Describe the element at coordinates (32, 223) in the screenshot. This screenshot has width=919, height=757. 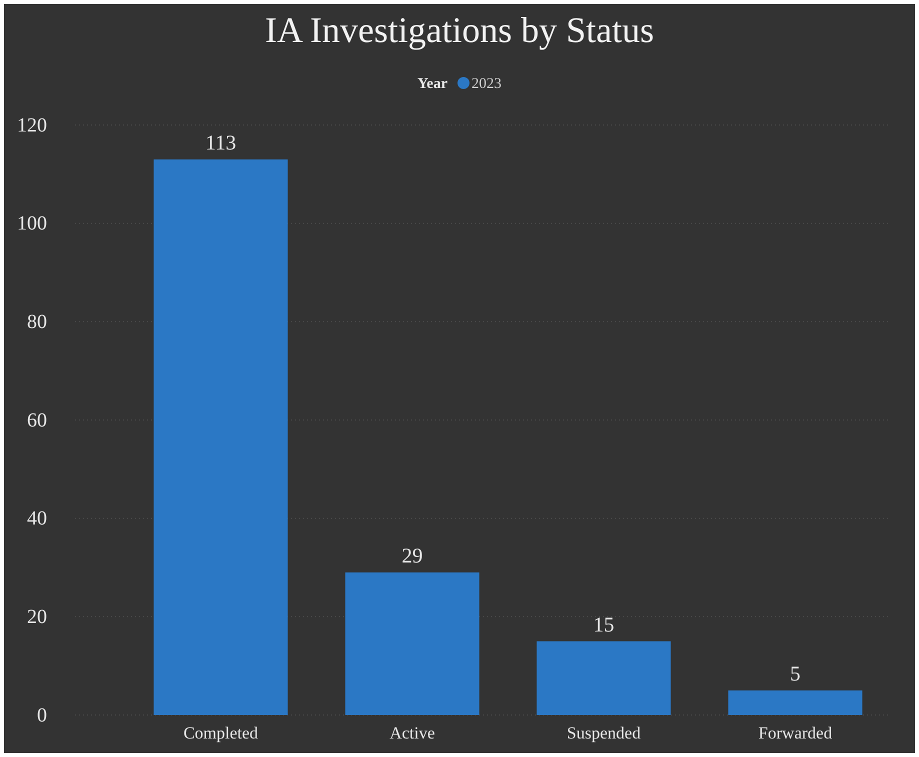
I see `y-tick-label: 100` at that location.